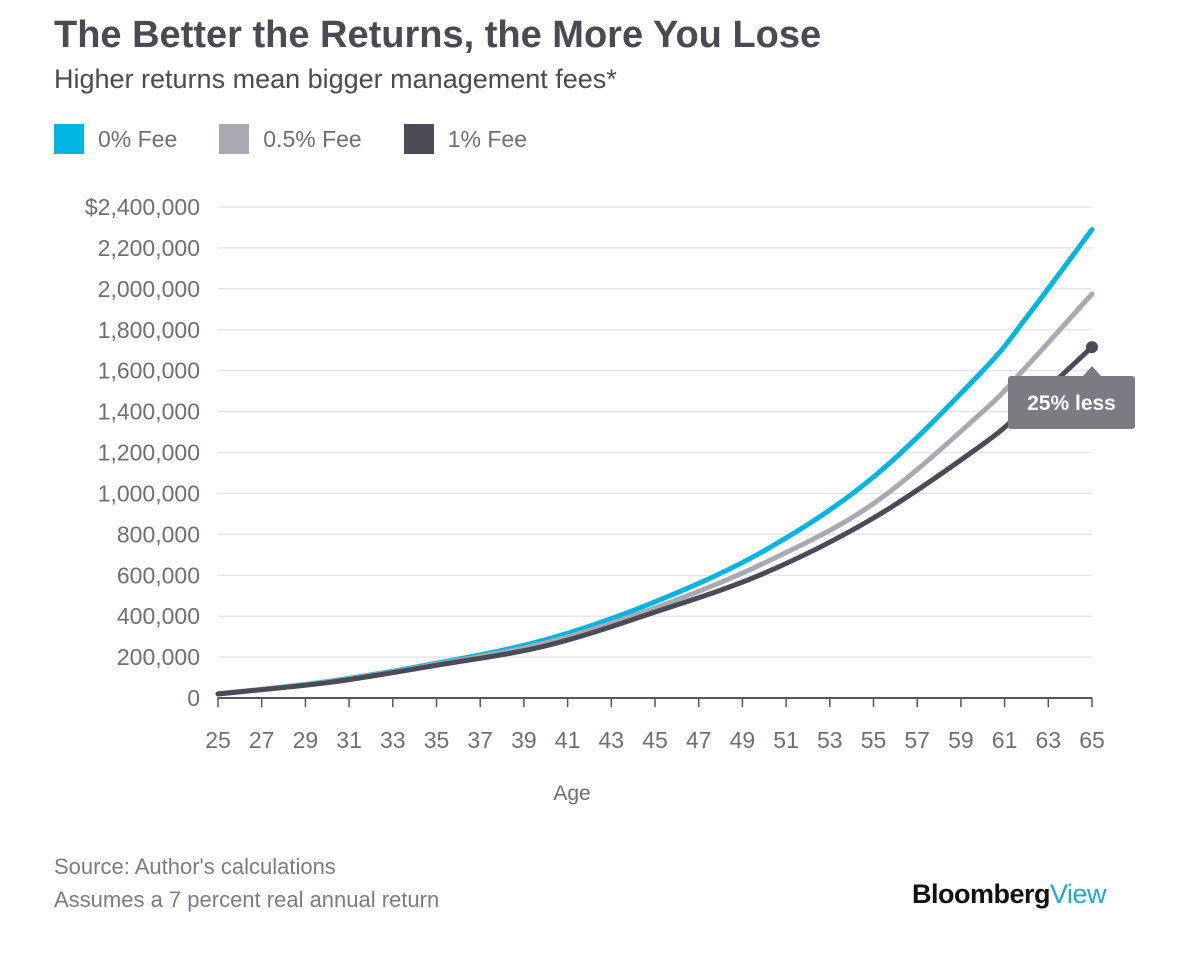 The height and width of the screenshot is (968, 1200). What do you see at coordinates (1005, 740) in the screenshot?
I see `x-tick-label: 61` at bounding box center [1005, 740].